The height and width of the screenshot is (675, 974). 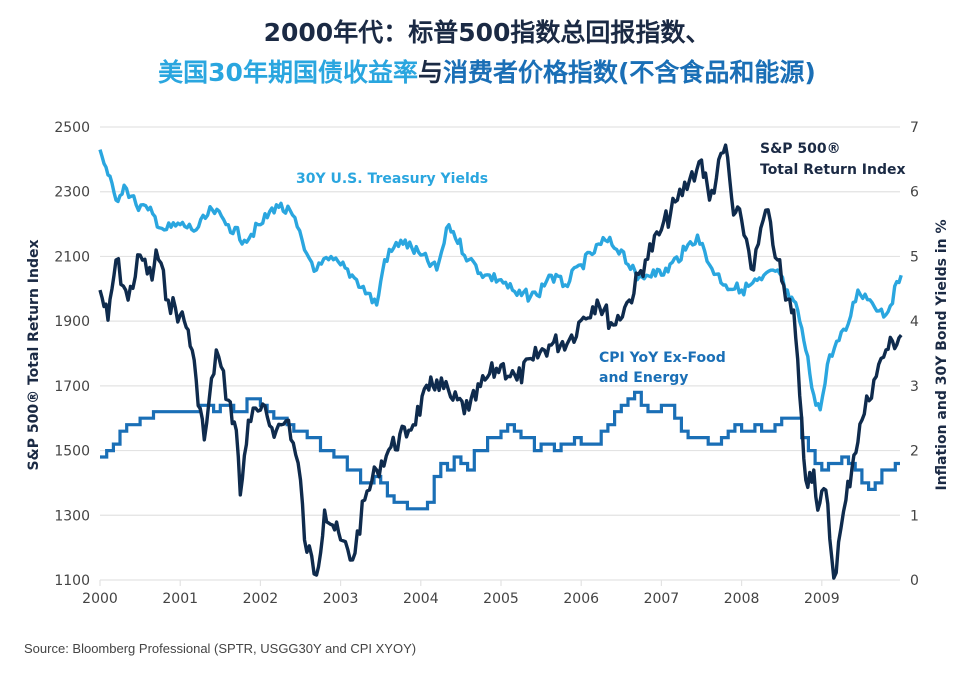 What do you see at coordinates (288, 72) in the screenshot?
I see `title-treasury-part: 美国30年期国债收益率` at bounding box center [288, 72].